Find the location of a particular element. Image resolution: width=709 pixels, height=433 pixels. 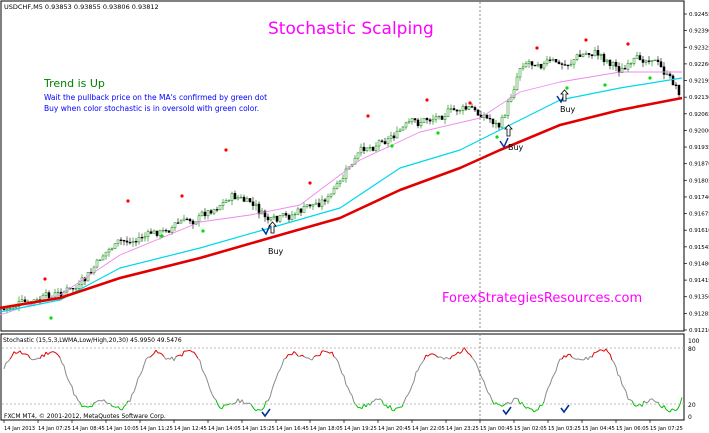

annotation-title: Stochastic Scalping is located at coordinates (351, 29).